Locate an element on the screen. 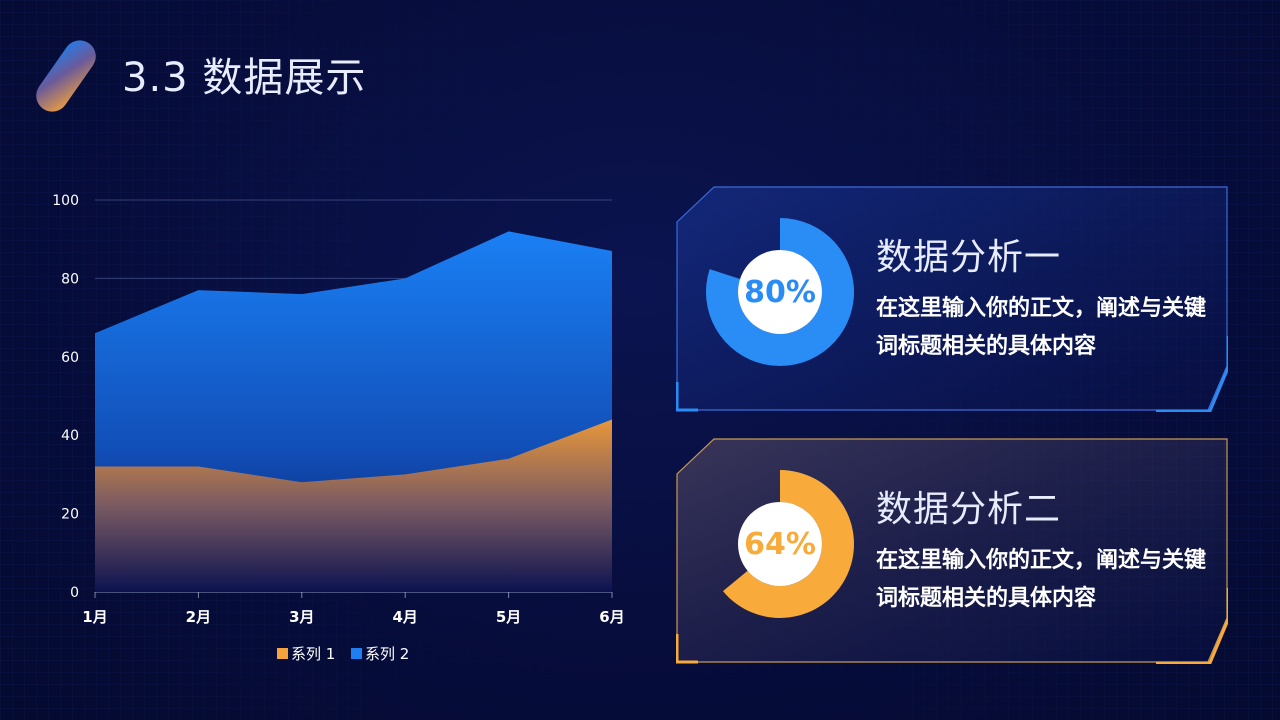 This screenshot has width=1280, height=720. percent-label: 80% is located at coordinates (780, 292).